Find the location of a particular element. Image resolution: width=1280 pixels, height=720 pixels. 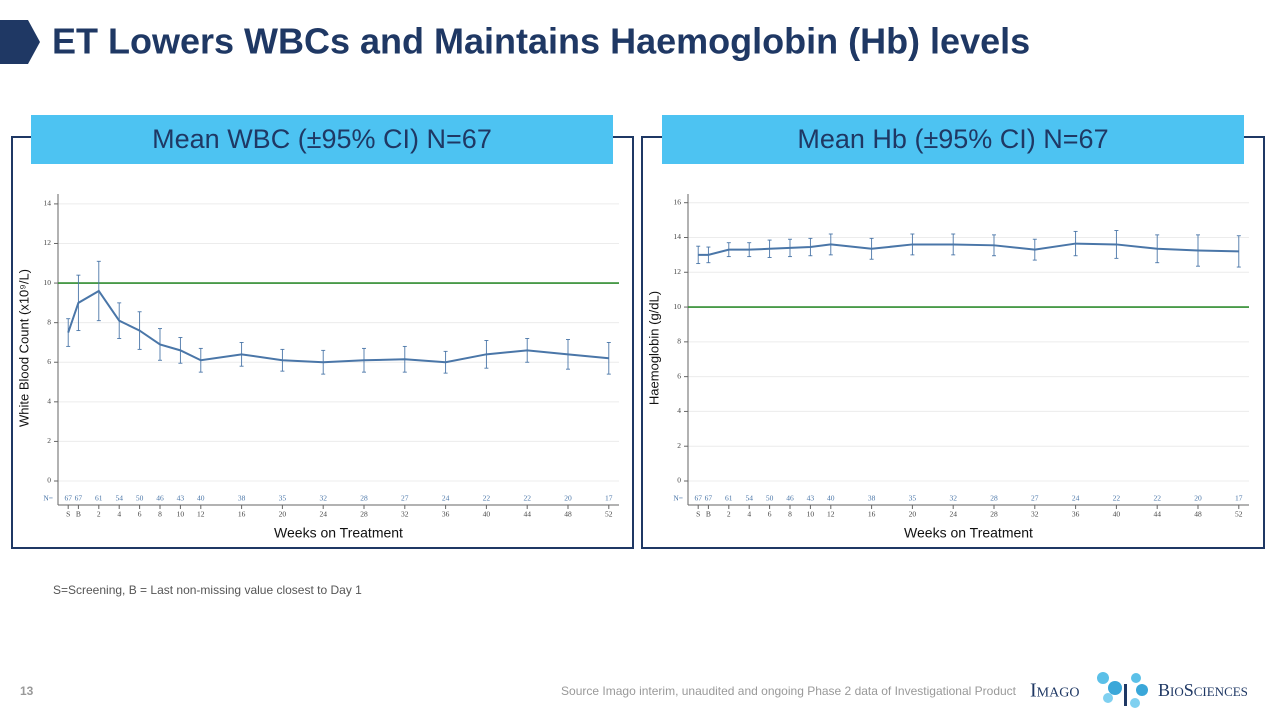

y-tick-label: 16 is located at coordinates (678, 201).